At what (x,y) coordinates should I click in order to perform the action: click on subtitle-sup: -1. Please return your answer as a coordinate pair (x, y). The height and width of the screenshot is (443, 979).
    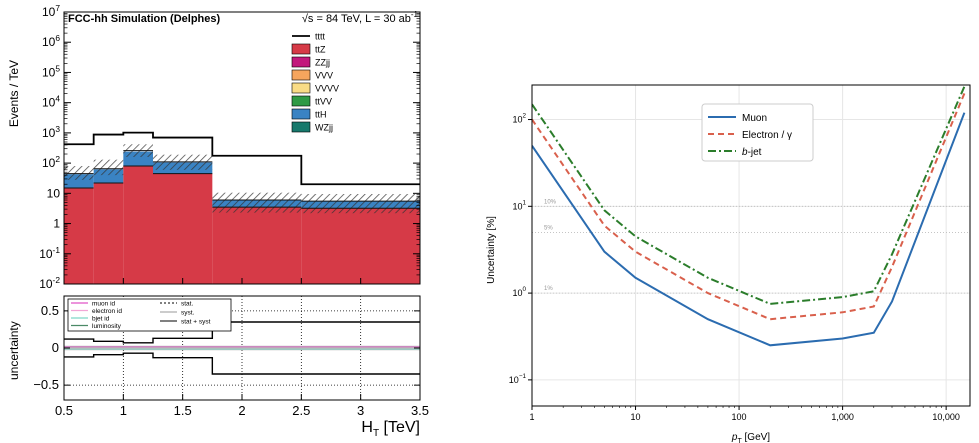
    Looking at the image, I should click on (415, 14).